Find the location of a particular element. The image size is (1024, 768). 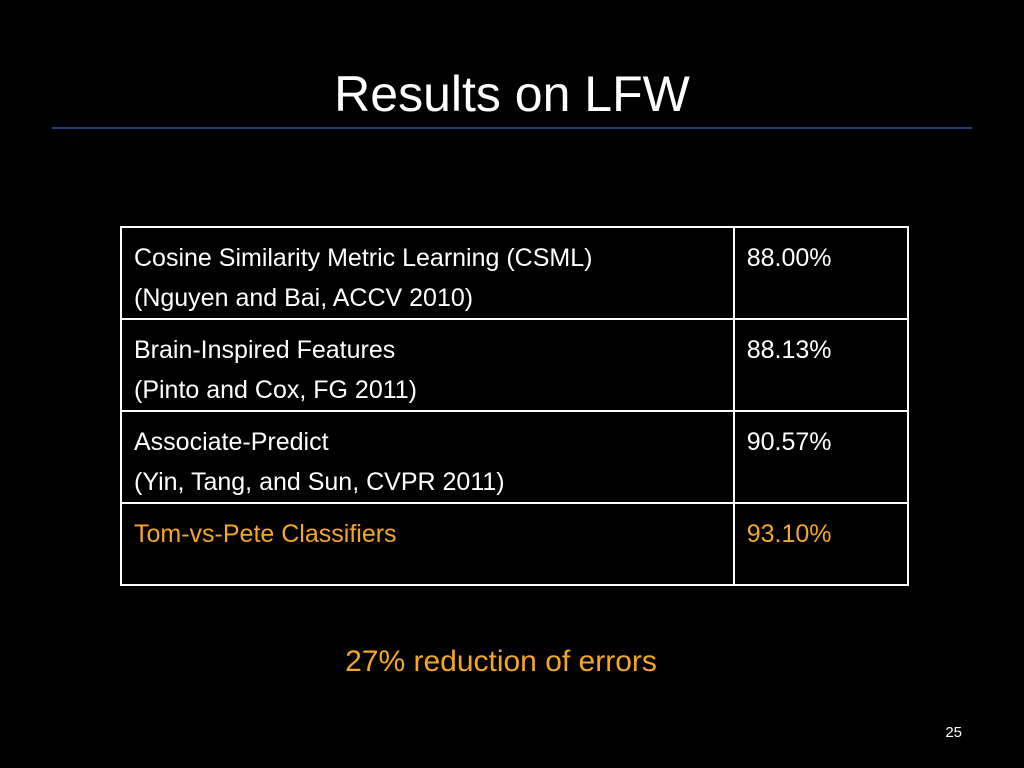

method-name: Tom-vs-Pete Classifiers is located at coordinates (265, 534).